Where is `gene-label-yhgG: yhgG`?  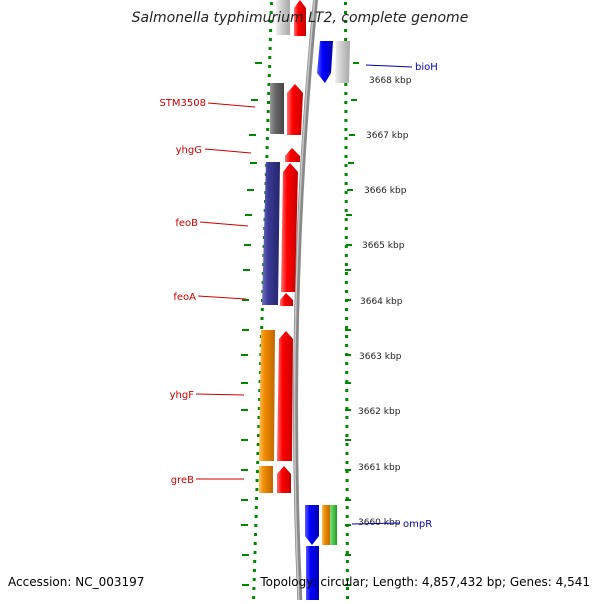
gene-label-yhgG: yhgG is located at coordinates (189, 150).